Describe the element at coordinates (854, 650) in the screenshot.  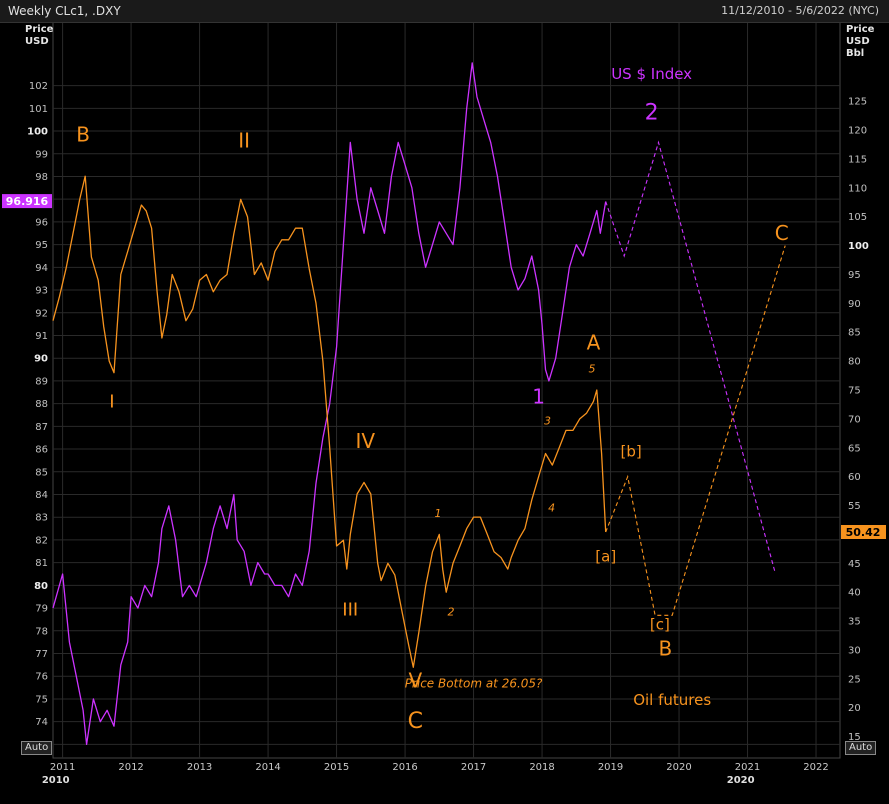
I see `right-tick-label: 30` at that location.